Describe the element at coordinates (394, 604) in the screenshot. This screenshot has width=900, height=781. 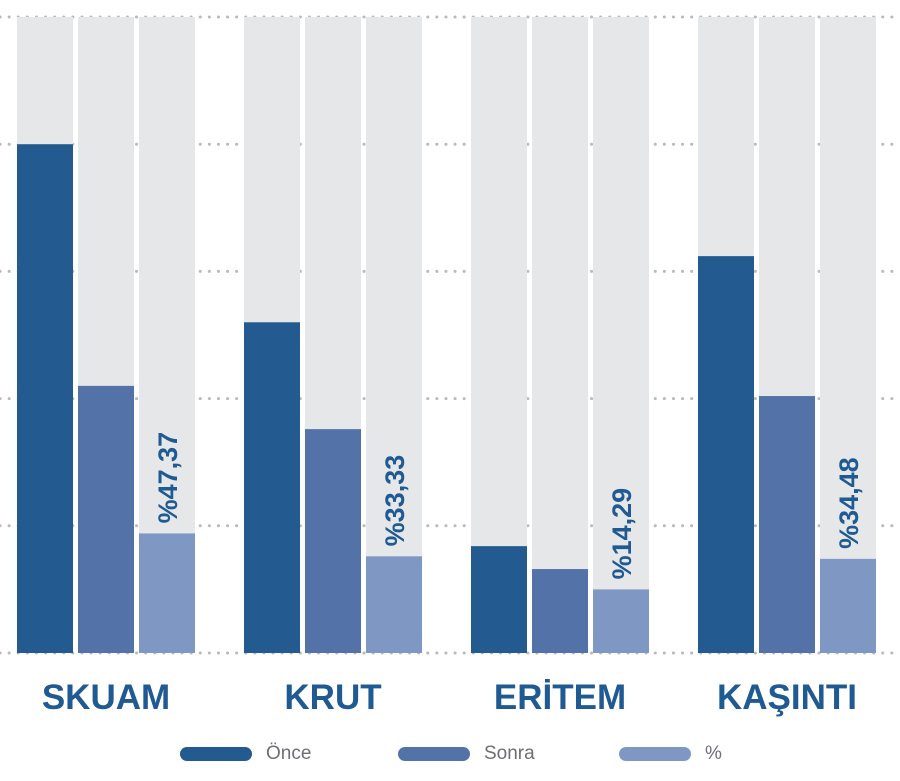
I see `bar-krut-percent` at that location.